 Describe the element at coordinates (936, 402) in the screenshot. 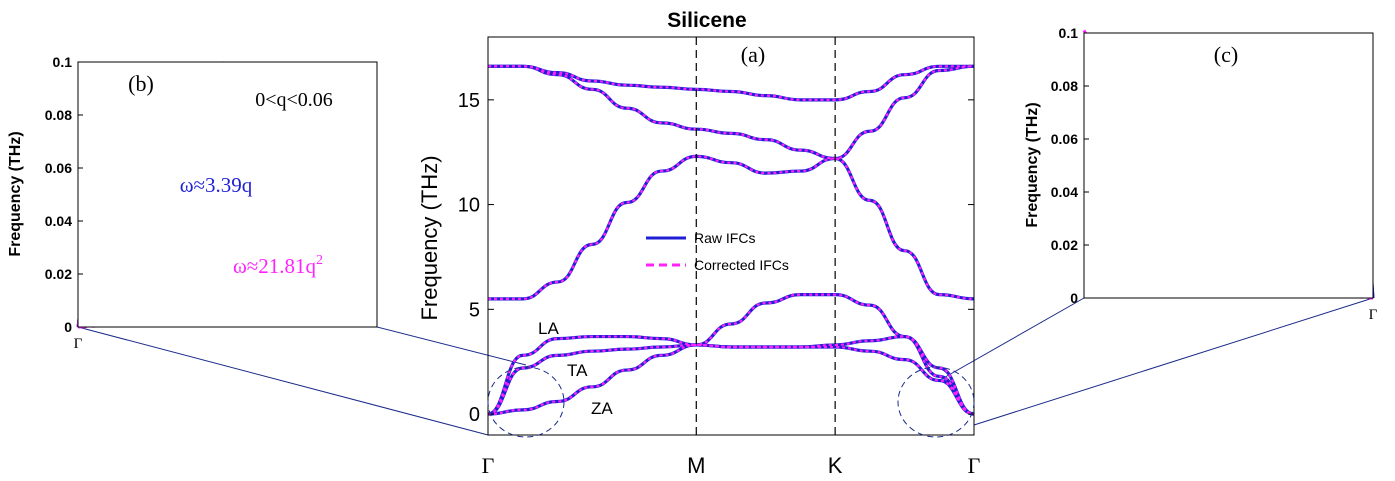

I see `zoom-circle-right` at that location.